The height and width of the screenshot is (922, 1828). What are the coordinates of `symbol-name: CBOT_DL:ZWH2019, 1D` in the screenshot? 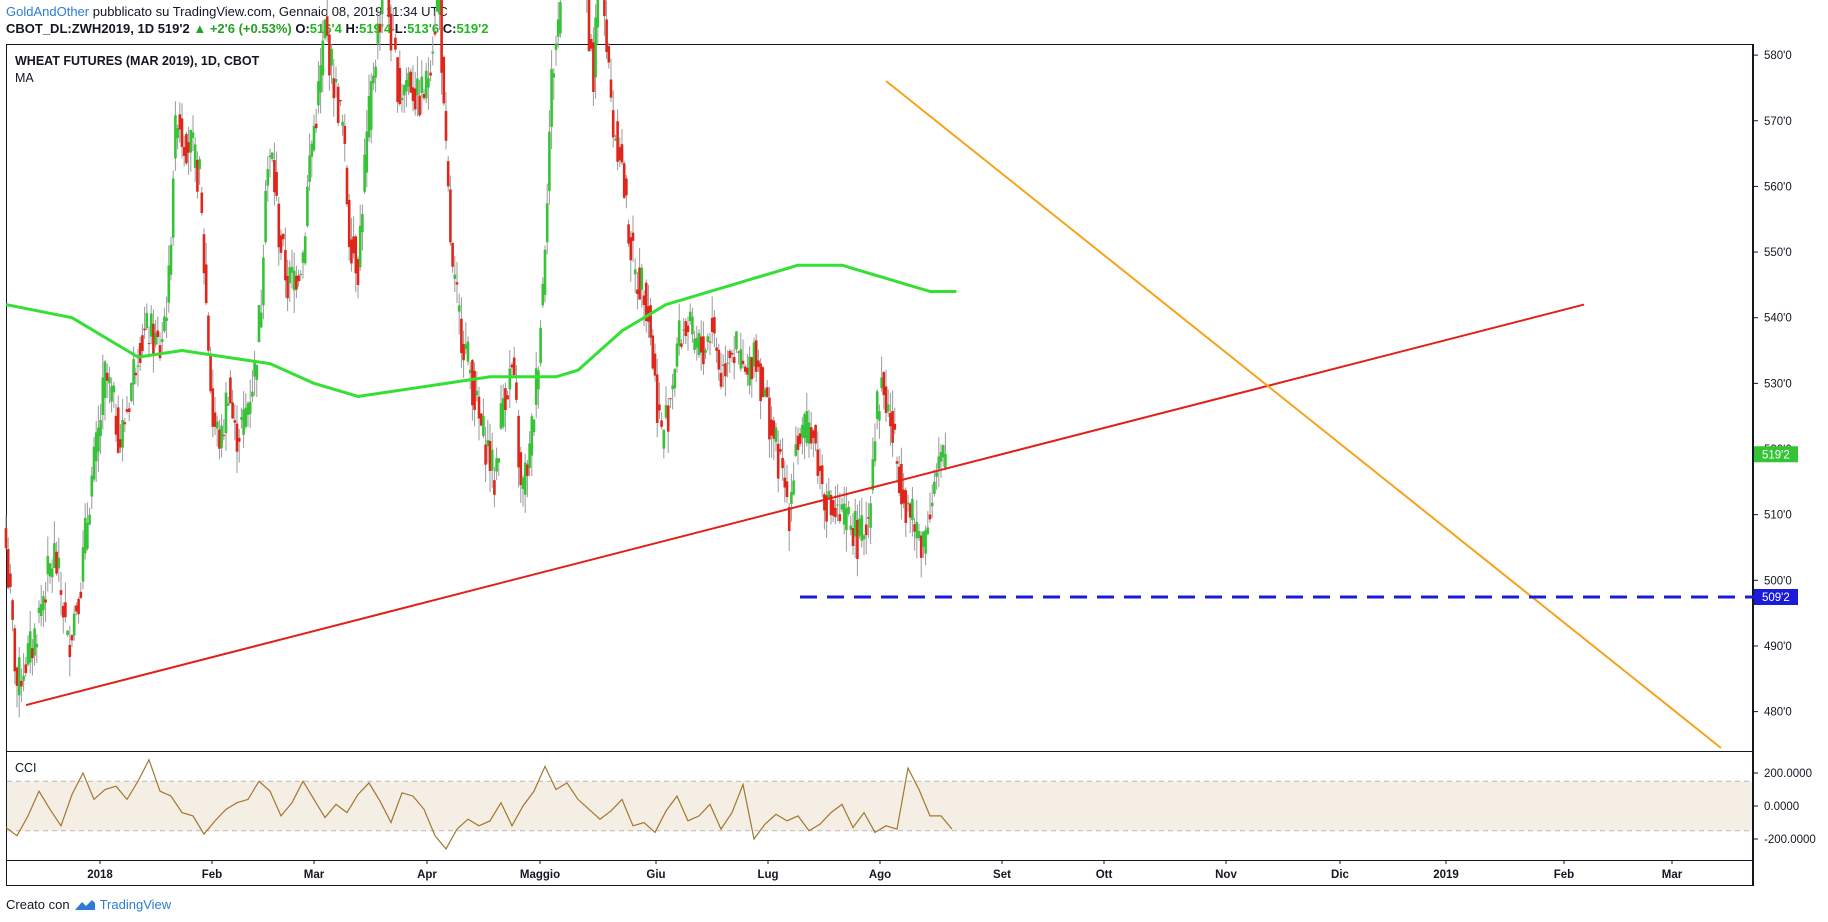 It's located at (80, 28).